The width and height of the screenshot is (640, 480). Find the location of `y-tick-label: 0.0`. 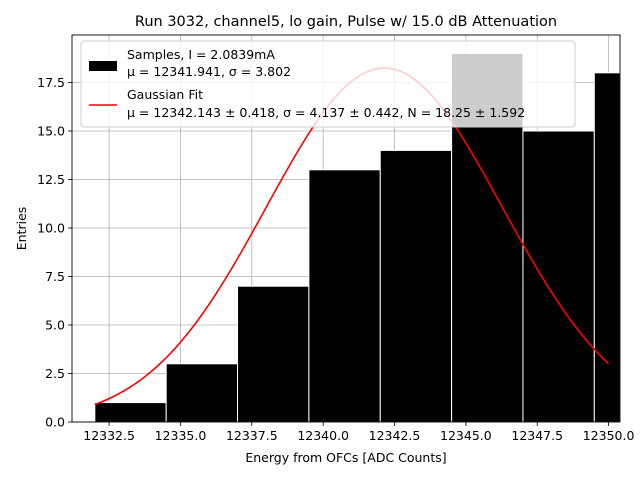

y-tick-label: 0.0 is located at coordinates (55, 422).